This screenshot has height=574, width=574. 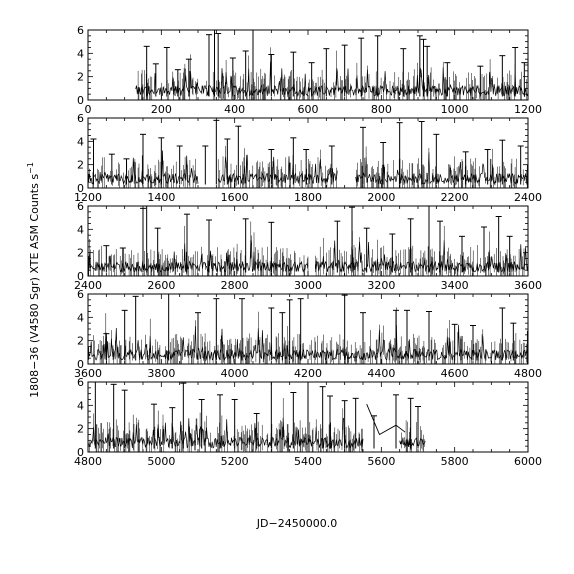 I want to click on x-tick-label: 1600, so click(x=235, y=197).